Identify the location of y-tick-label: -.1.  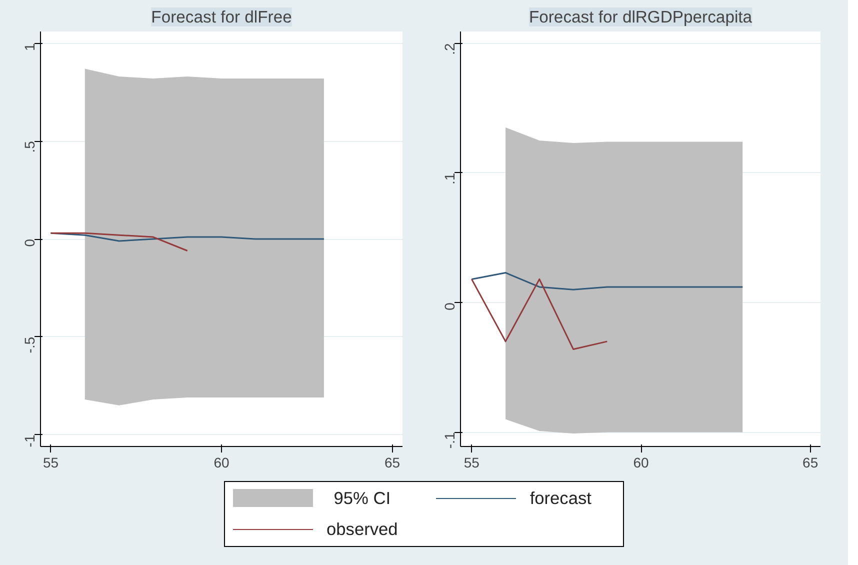
(450, 440).